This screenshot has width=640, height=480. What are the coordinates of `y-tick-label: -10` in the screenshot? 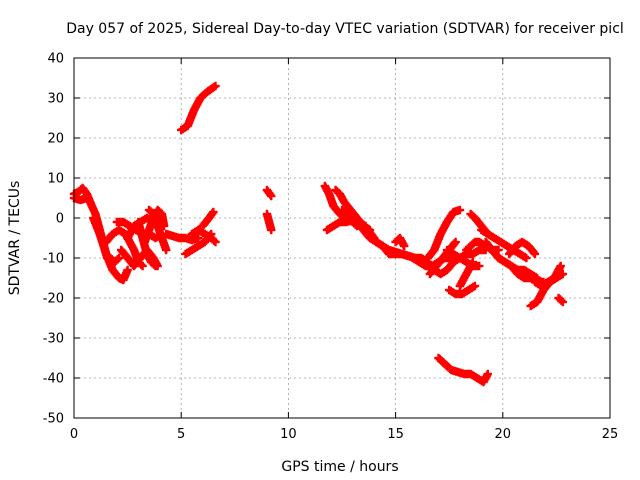 It's located at (53, 259).